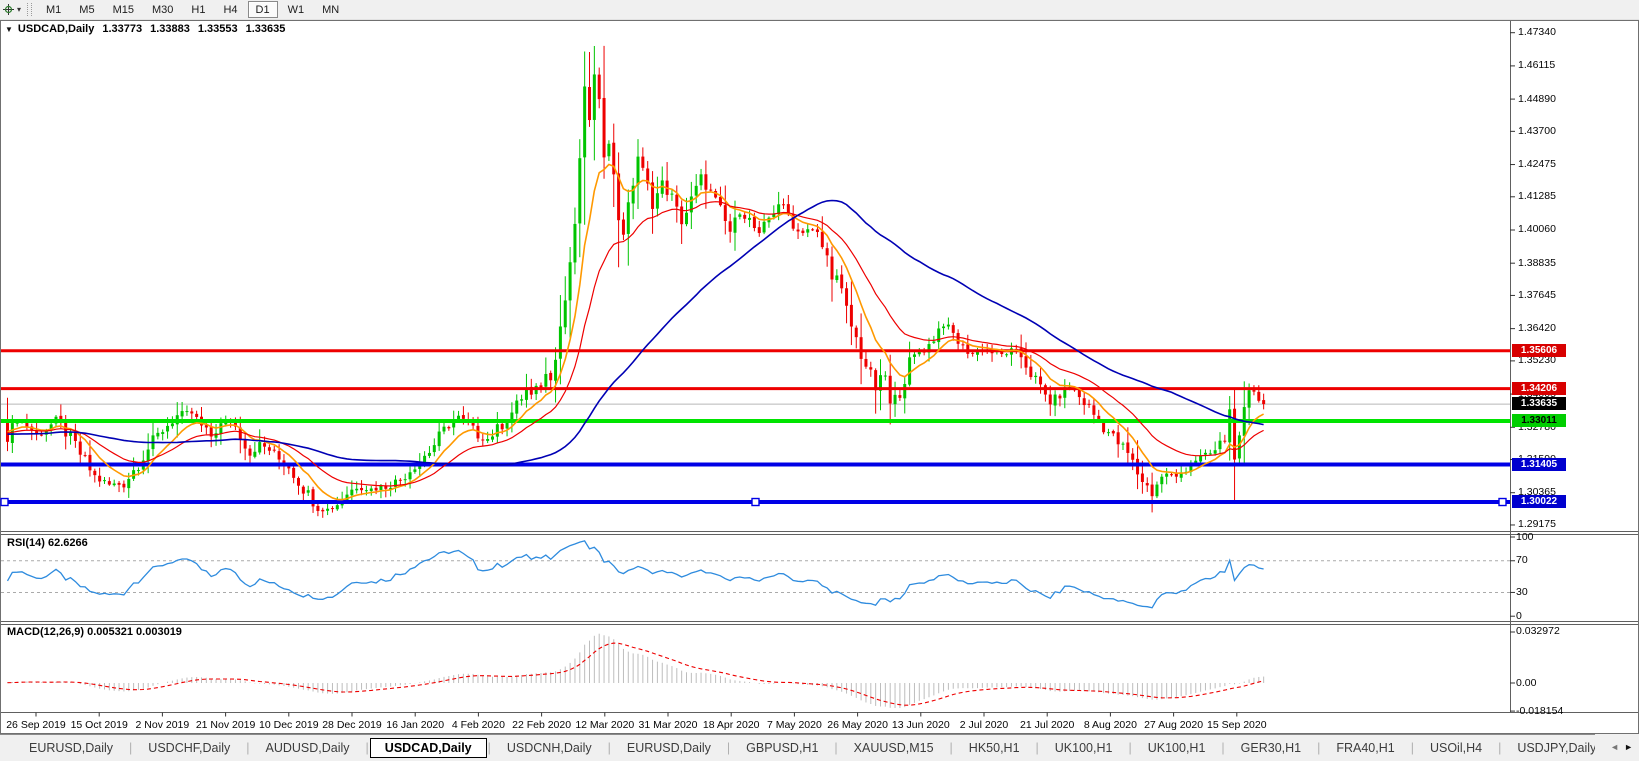 This screenshot has height=761, width=1639. What do you see at coordinates (1237, 725) in the screenshot?
I see `date-tick-label: 15 Sep 2020` at bounding box center [1237, 725].